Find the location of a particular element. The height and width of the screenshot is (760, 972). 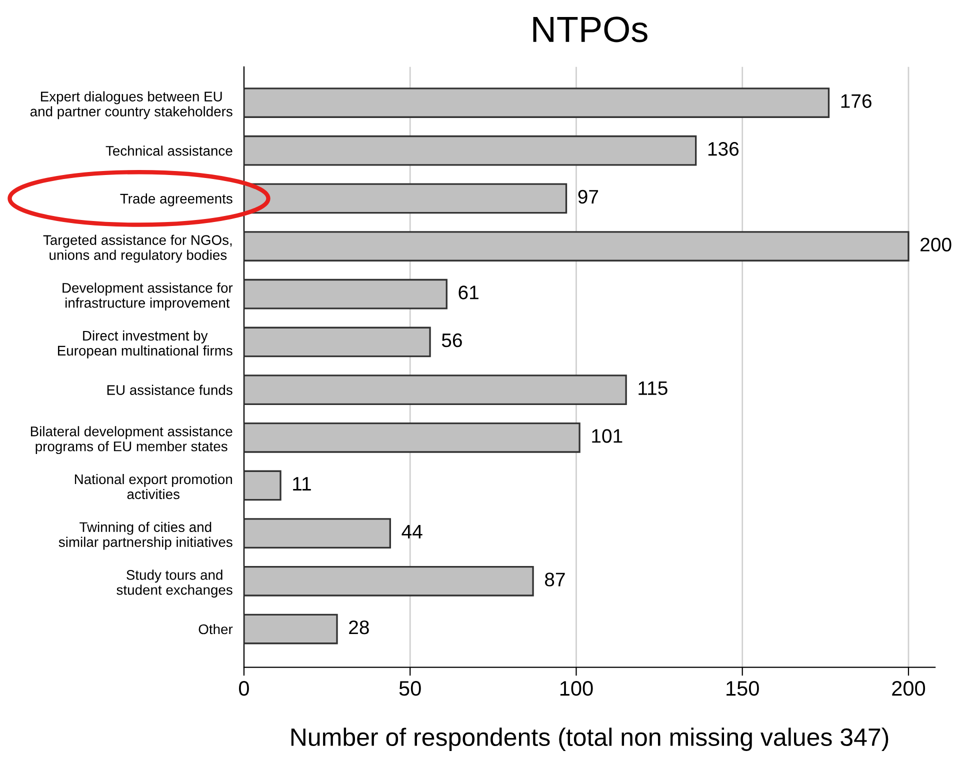

data-label: 176 is located at coordinates (856, 101).